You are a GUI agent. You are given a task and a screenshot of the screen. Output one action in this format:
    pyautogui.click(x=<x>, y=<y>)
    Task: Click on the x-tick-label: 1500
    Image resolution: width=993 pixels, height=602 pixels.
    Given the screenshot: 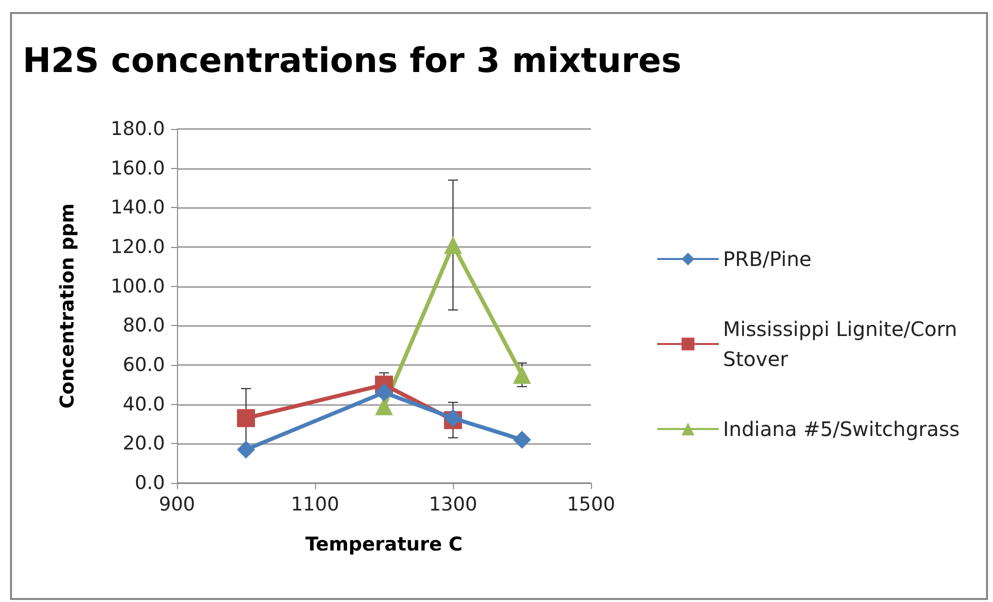 What is the action you would take?
    pyautogui.click(x=591, y=505)
    